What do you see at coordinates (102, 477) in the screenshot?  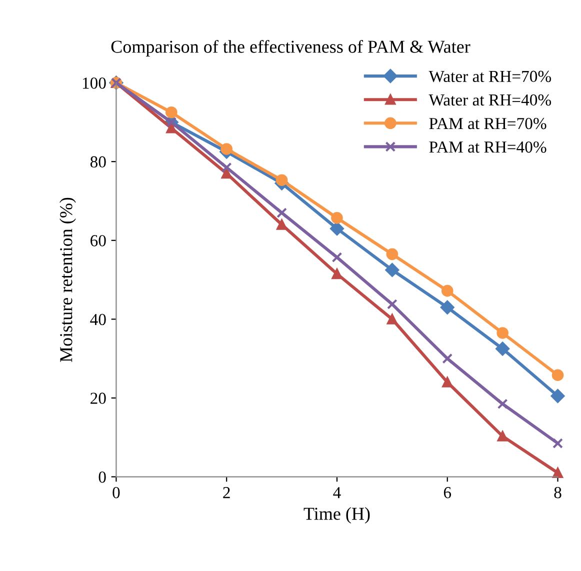 I see `y-tick-label: 0` at bounding box center [102, 477].